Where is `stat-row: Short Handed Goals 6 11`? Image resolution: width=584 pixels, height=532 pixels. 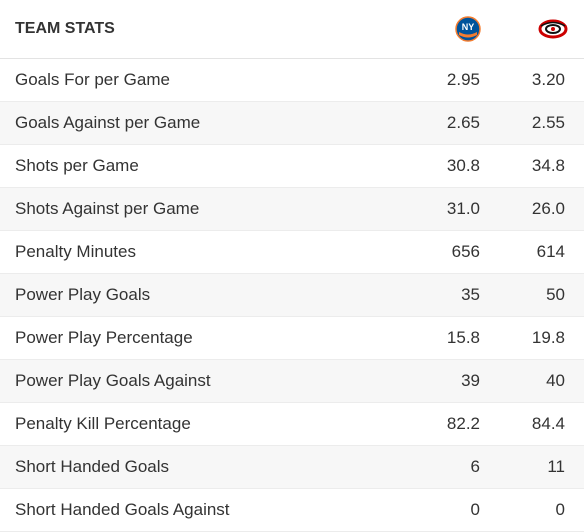
stat-row: Short Handed Goals 6 11 is located at coordinates (292, 467).